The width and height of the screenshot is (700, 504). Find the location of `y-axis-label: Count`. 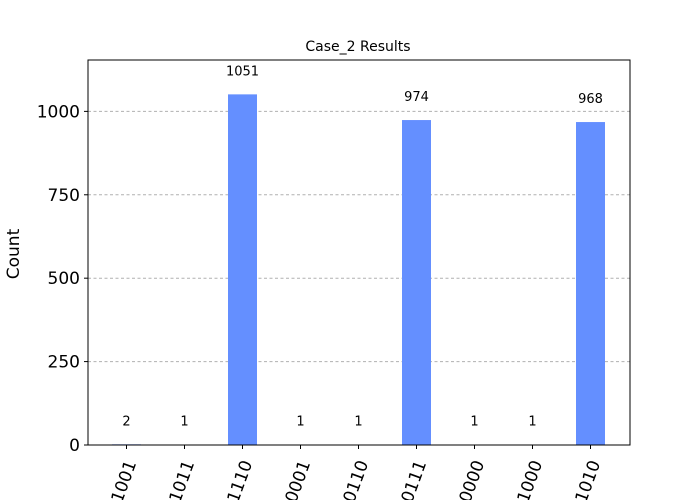

y-axis-label: Count is located at coordinates (14, 253).